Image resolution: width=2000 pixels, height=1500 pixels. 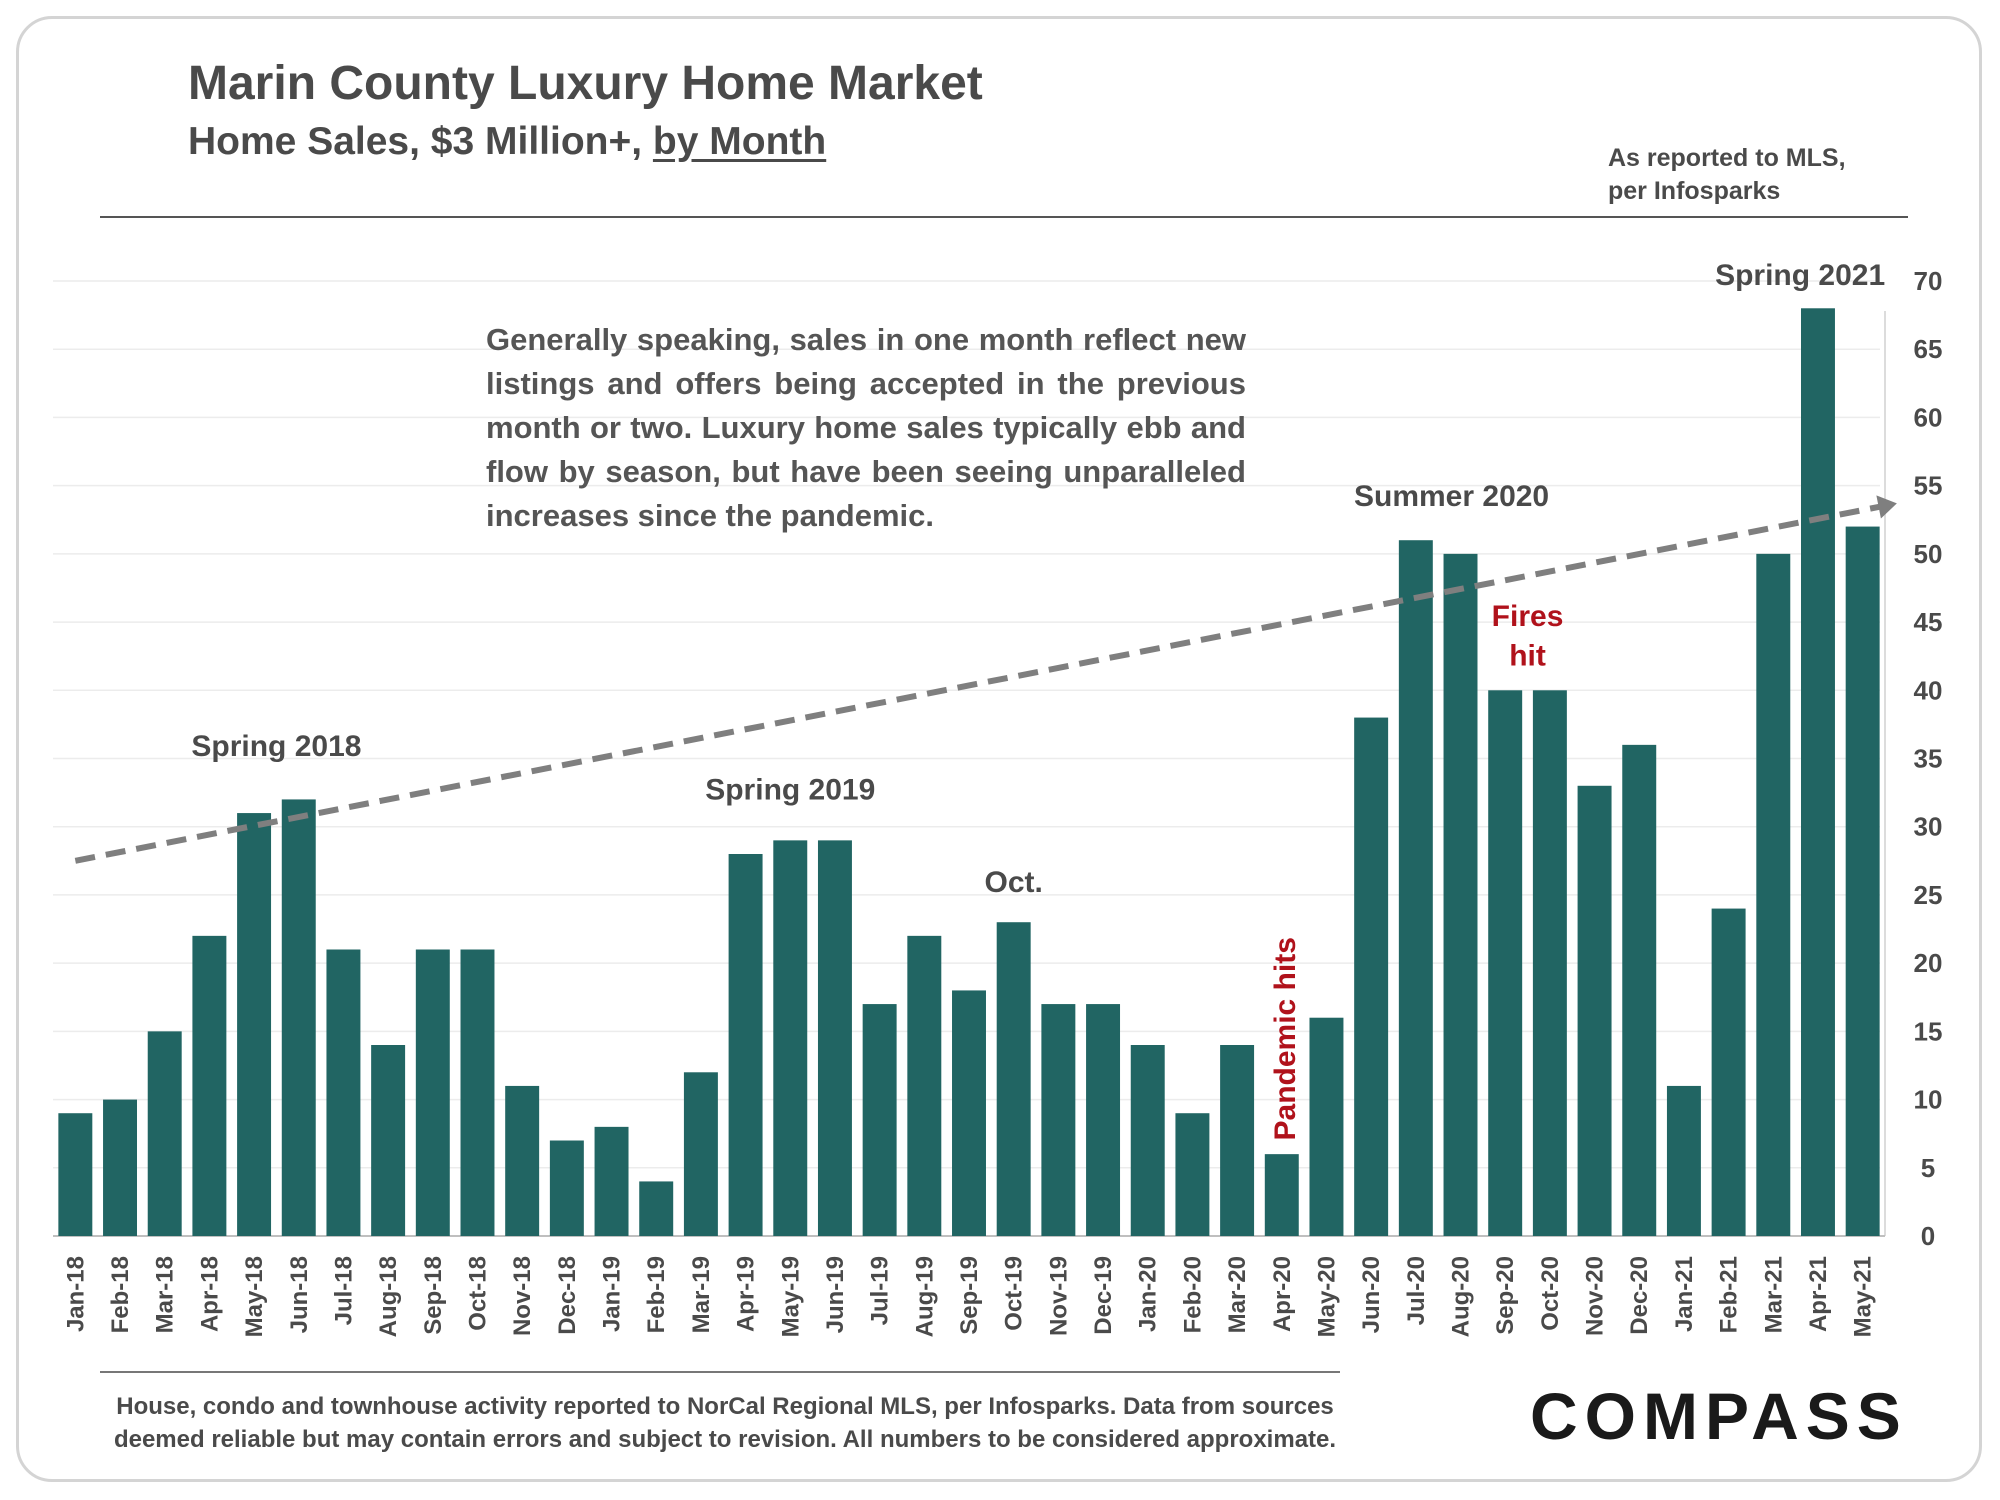 I want to click on chart-subtitle: Home Sales, $3 Million+, by Month, so click(x=507, y=142).